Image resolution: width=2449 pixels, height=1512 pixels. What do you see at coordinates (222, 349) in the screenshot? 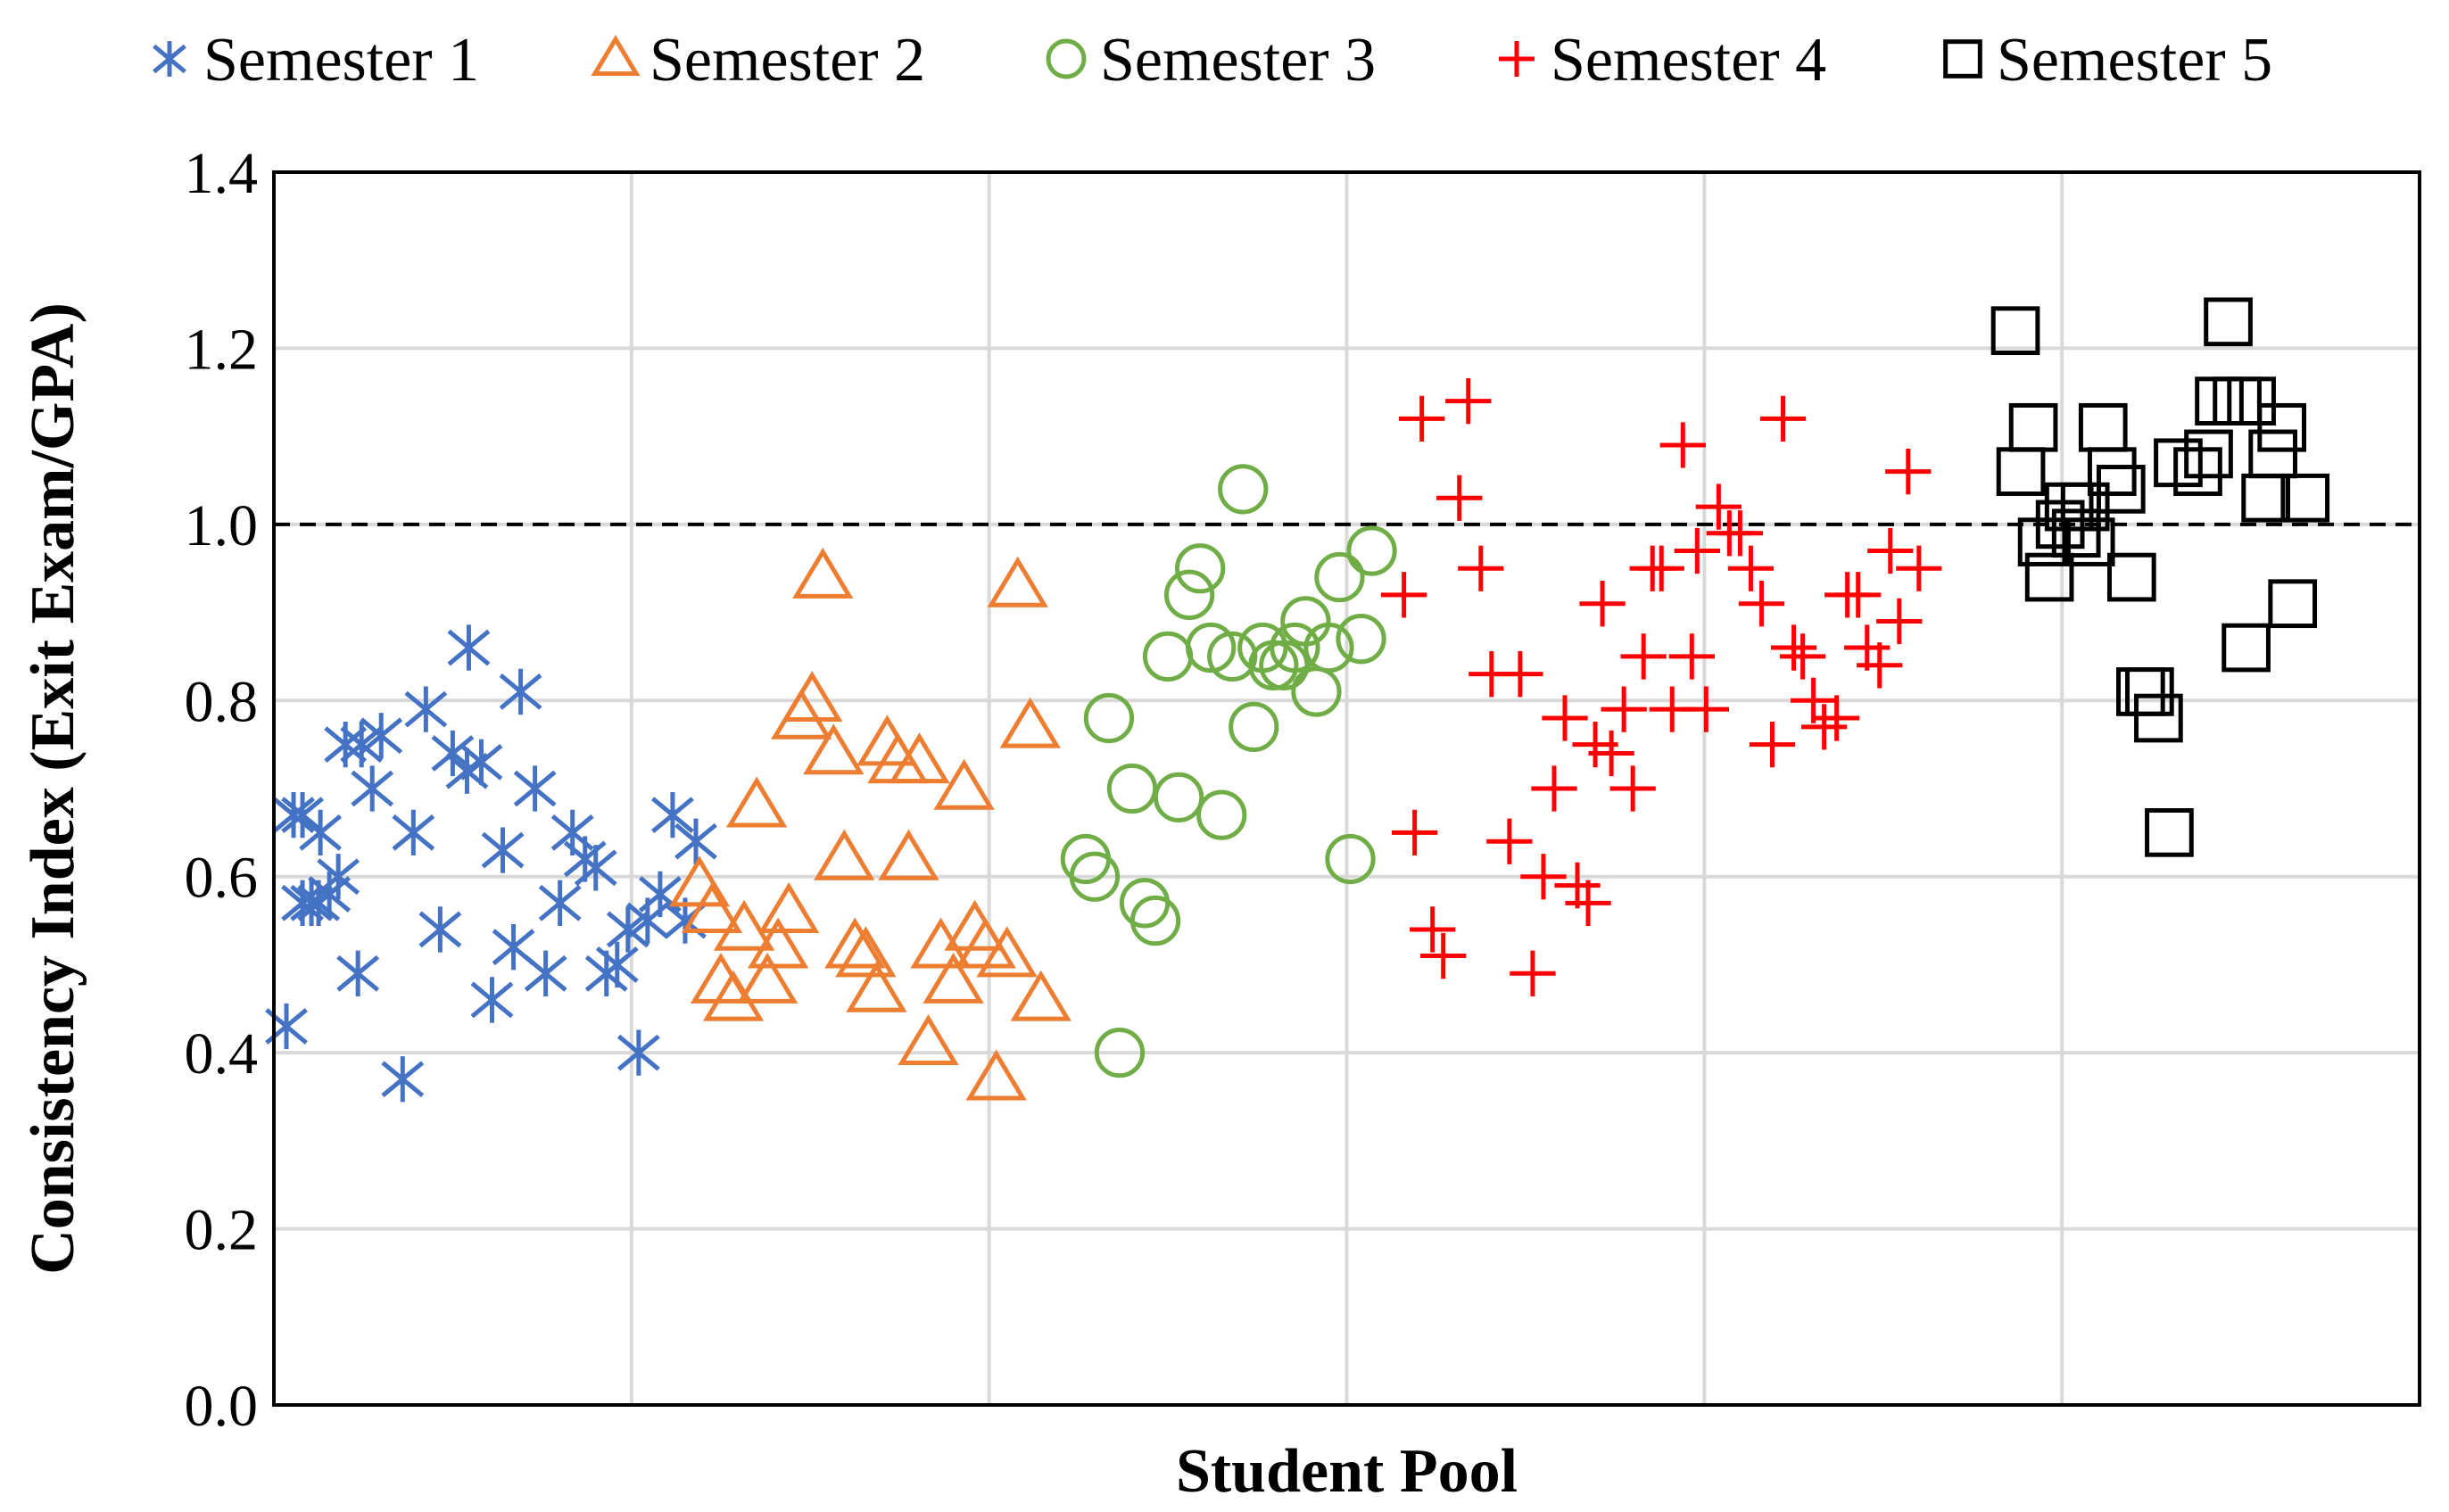
I see `y-tick-label: 1.2` at bounding box center [222, 349].